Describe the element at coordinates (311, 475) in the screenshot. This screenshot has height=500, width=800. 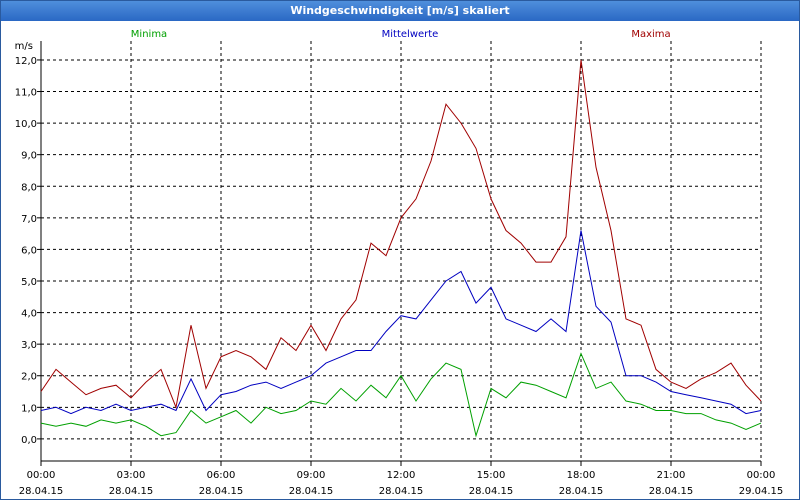
I see `x-tick-time-label: 09:00` at that location.